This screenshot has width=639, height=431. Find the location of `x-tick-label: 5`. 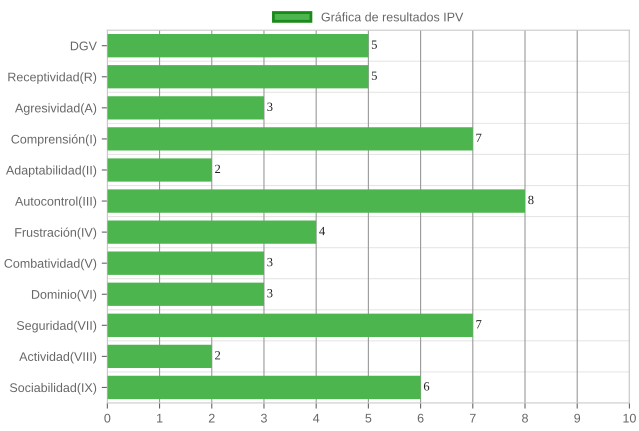

x-tick-label: 5 is located at coordinates (368, 418).